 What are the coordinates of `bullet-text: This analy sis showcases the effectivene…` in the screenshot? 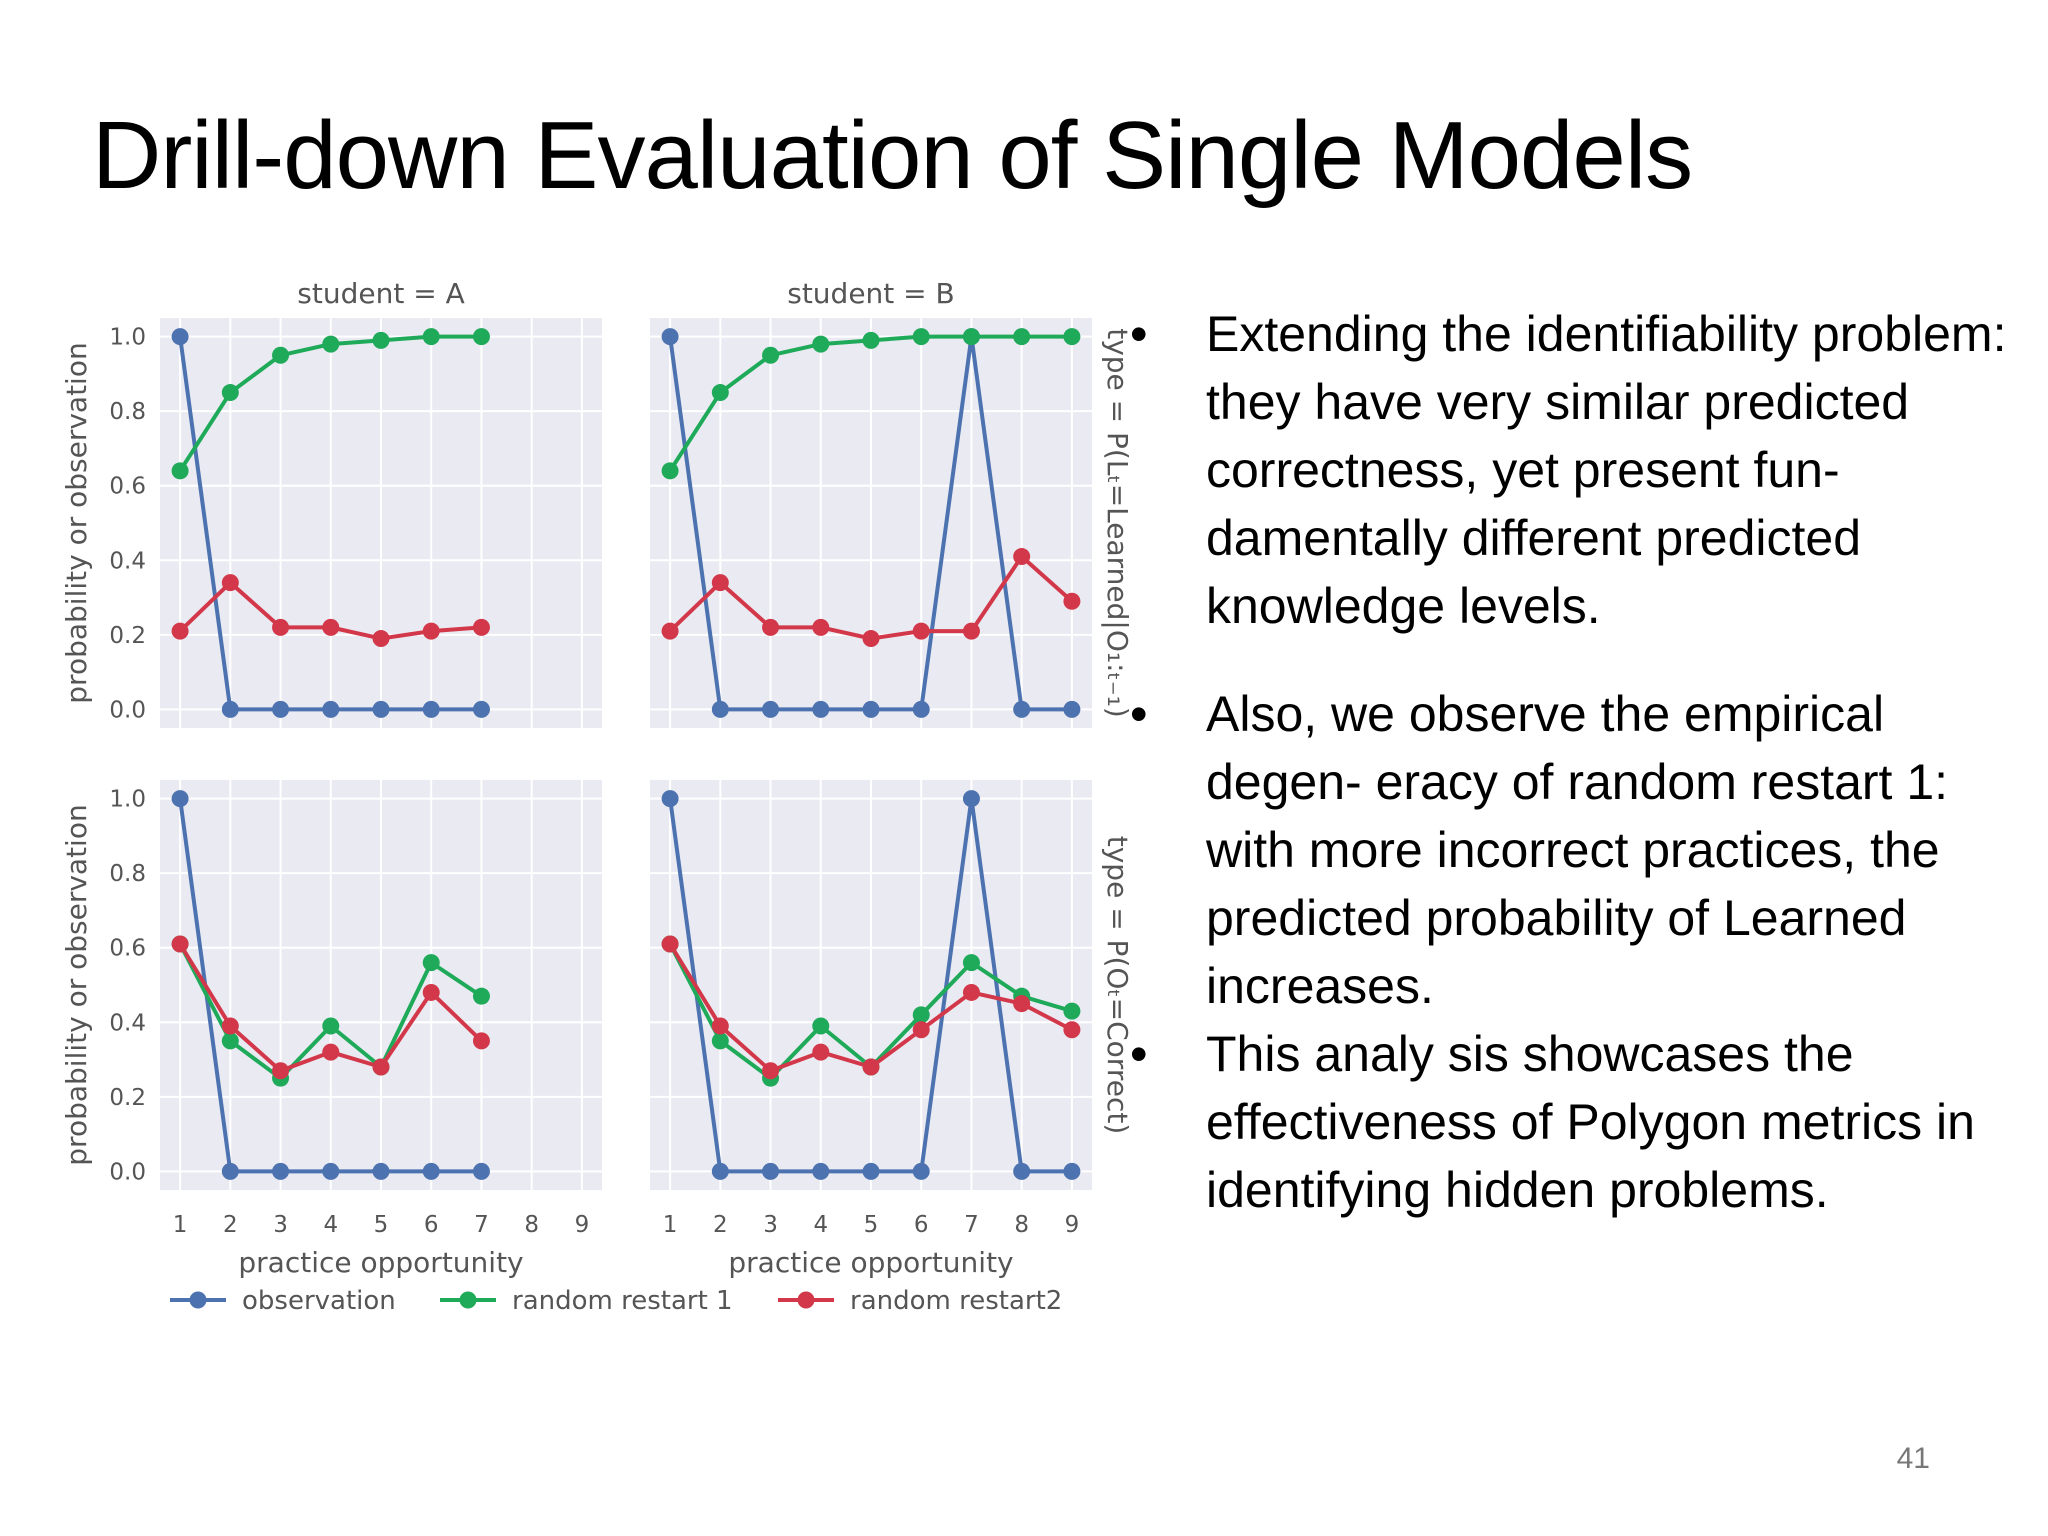 It's located at (1590, 1122).